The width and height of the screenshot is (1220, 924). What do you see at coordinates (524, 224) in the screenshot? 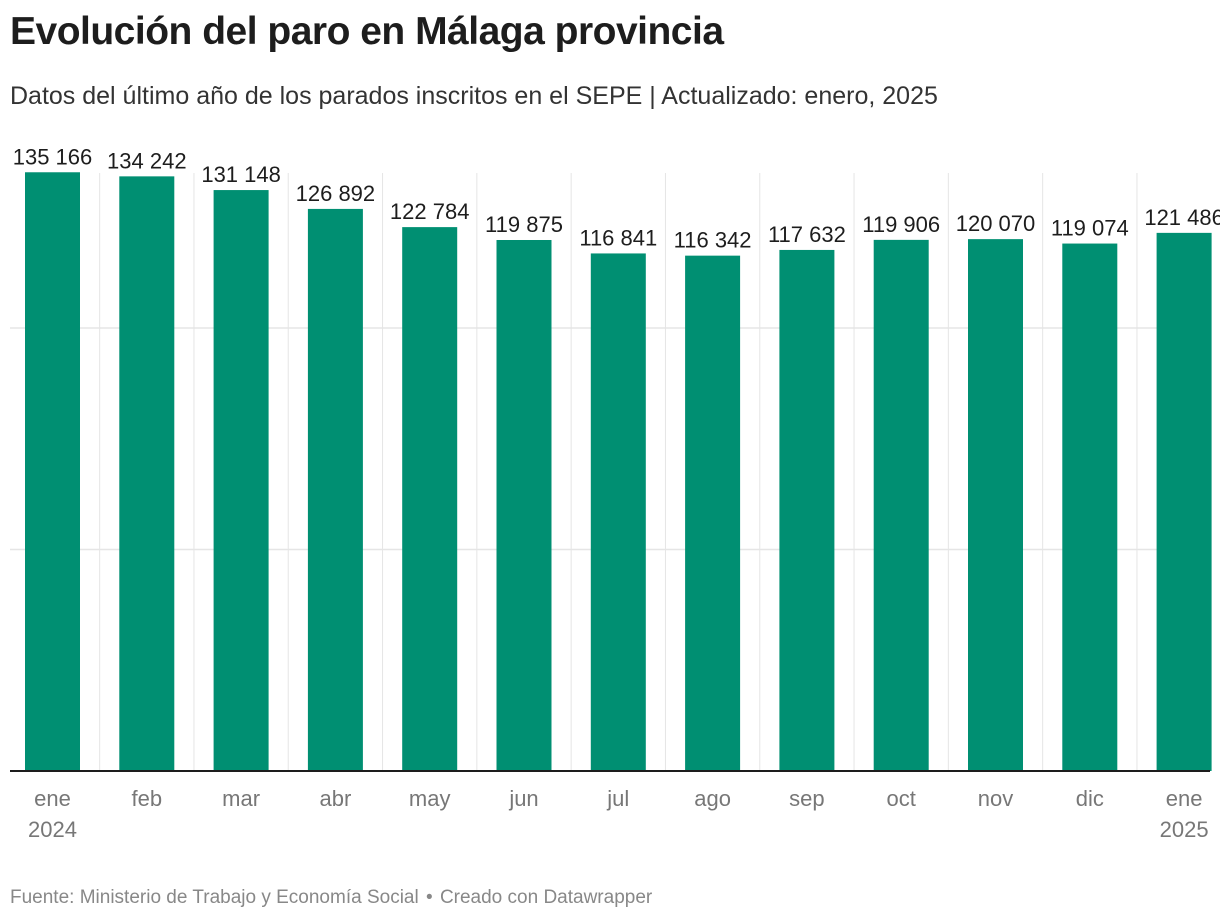
I see `value-label: 119 875` at bounding box center [524, 224].